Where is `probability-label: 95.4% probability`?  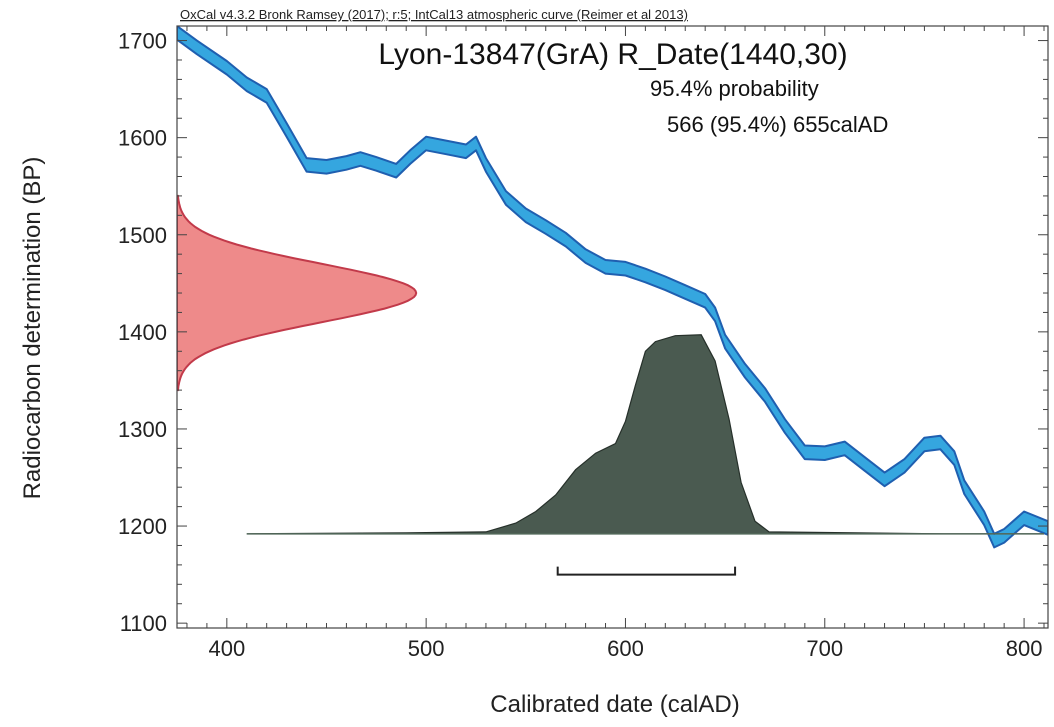 probability-label: 95.4% probability is located at coordinates (734, 88).